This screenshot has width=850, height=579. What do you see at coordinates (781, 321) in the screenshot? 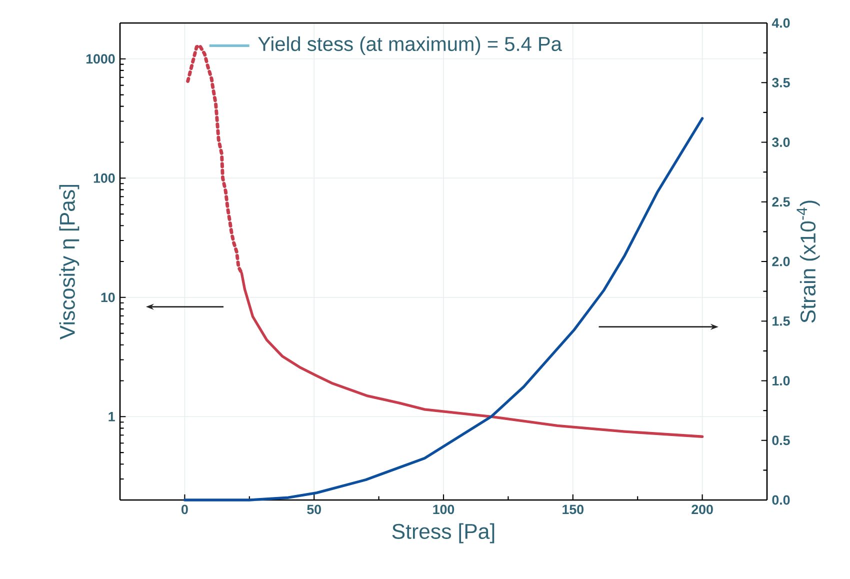
I see `y2-tick-label: 1.5` at bounding box center [781, 321].